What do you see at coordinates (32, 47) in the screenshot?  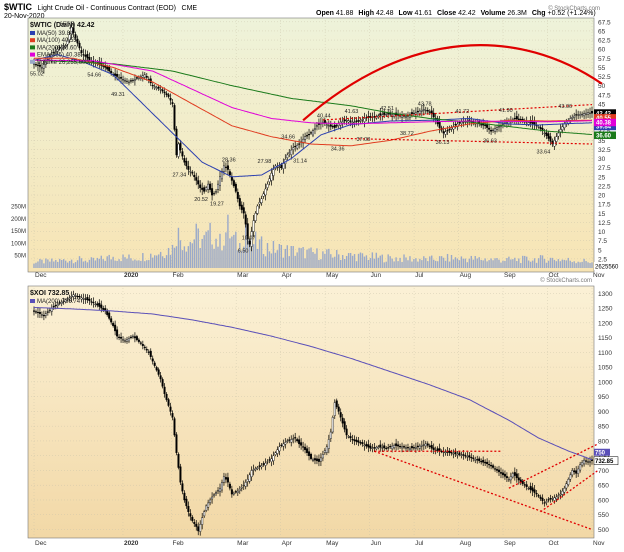 I see `legend-swatch` at bounding box center [32, 47].